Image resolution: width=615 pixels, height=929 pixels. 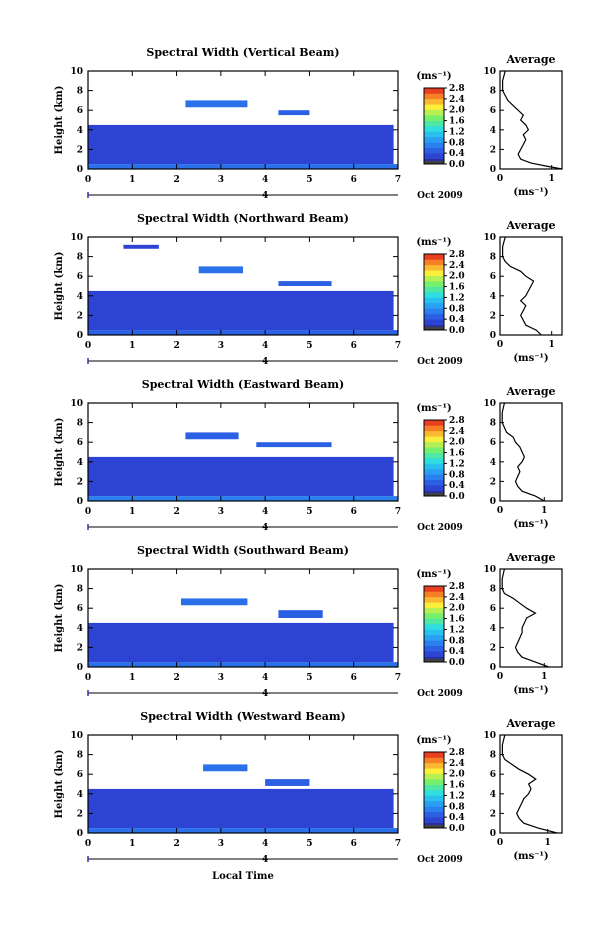 What do you see at coordinates (522, 286) in the screenshot?
I see `average-profile-line` at bounding box center [522, 286].